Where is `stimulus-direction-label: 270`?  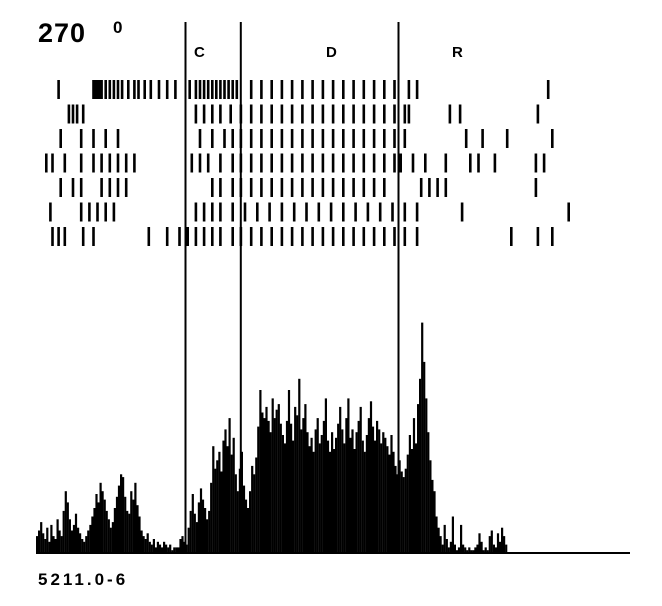 stimulus-direction-label: 270 is located at coordinates (62, 33).